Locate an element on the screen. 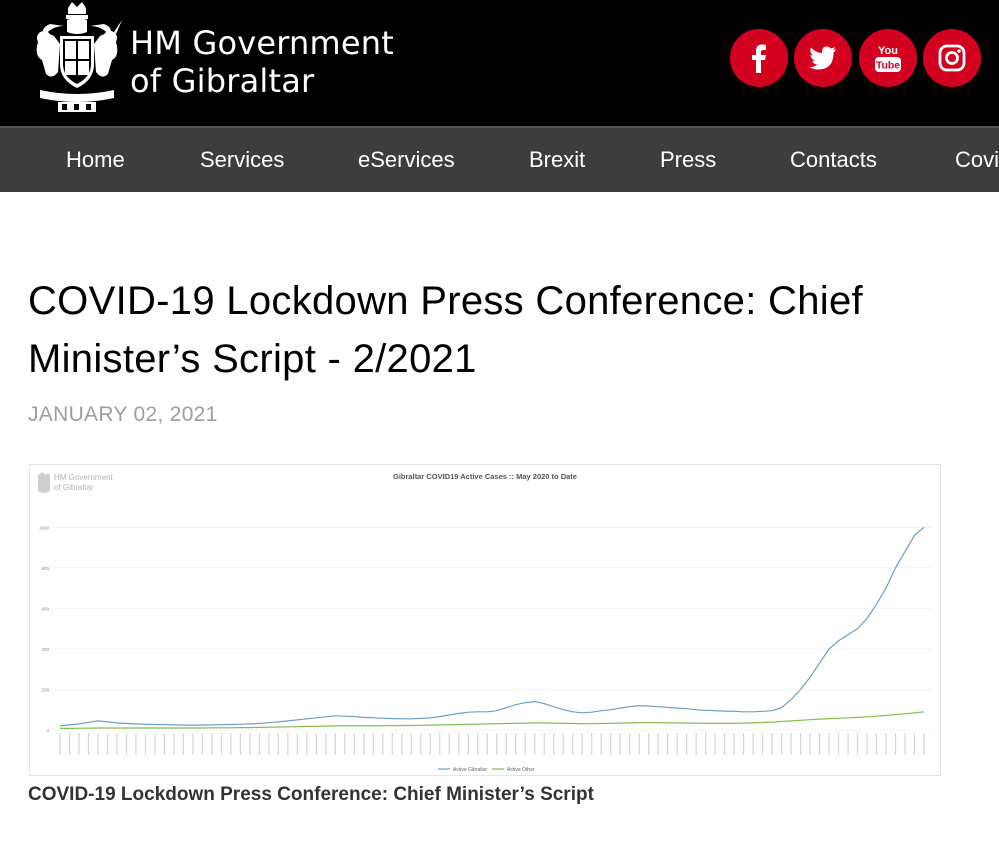 The image size is (999, 841). twitter-icon is located at coordinates (822, 58).